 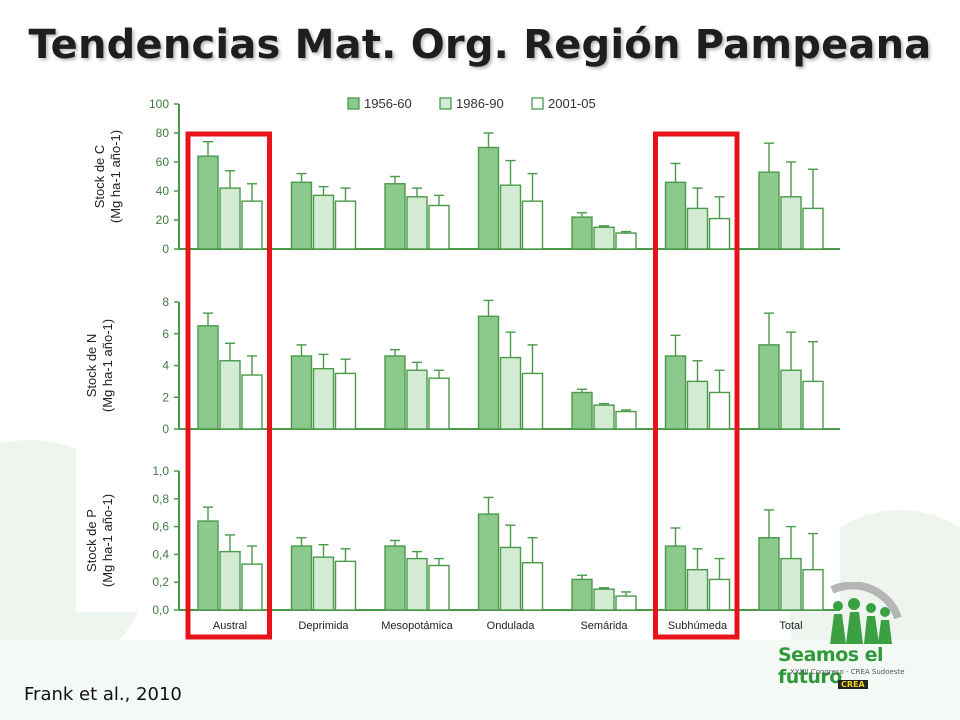 I want to click on citation: Frank et al., 2010, so click(x=103, y=694).